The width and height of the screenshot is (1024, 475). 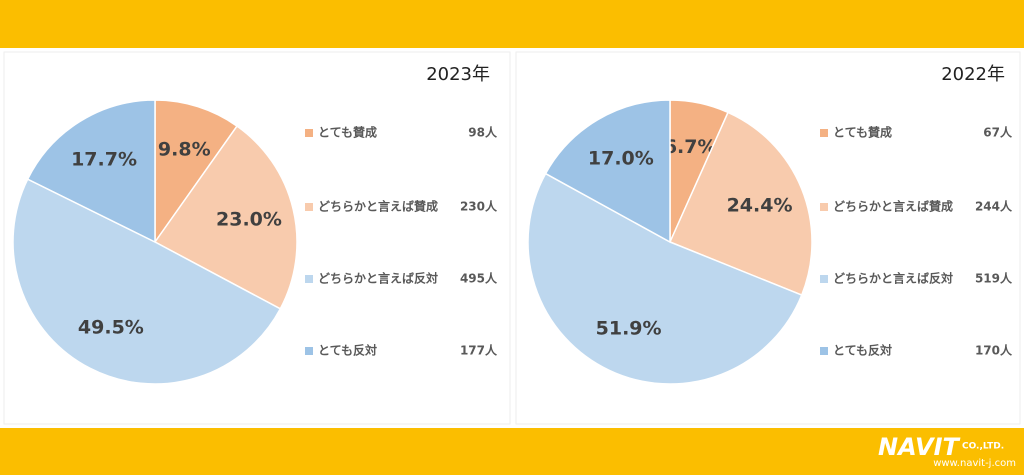 What do you see at coordinates (458, 74) in the screenshot?
I see `chart-title: 2023年` at bounding box center [458, 74].